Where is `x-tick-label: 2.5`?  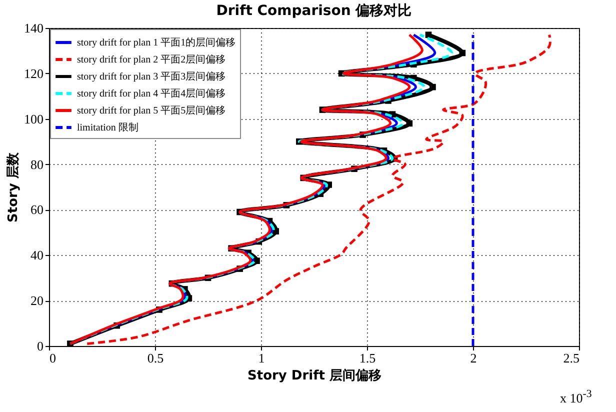
x-tick-label: 2.5 is located at coordinates (571, 358).